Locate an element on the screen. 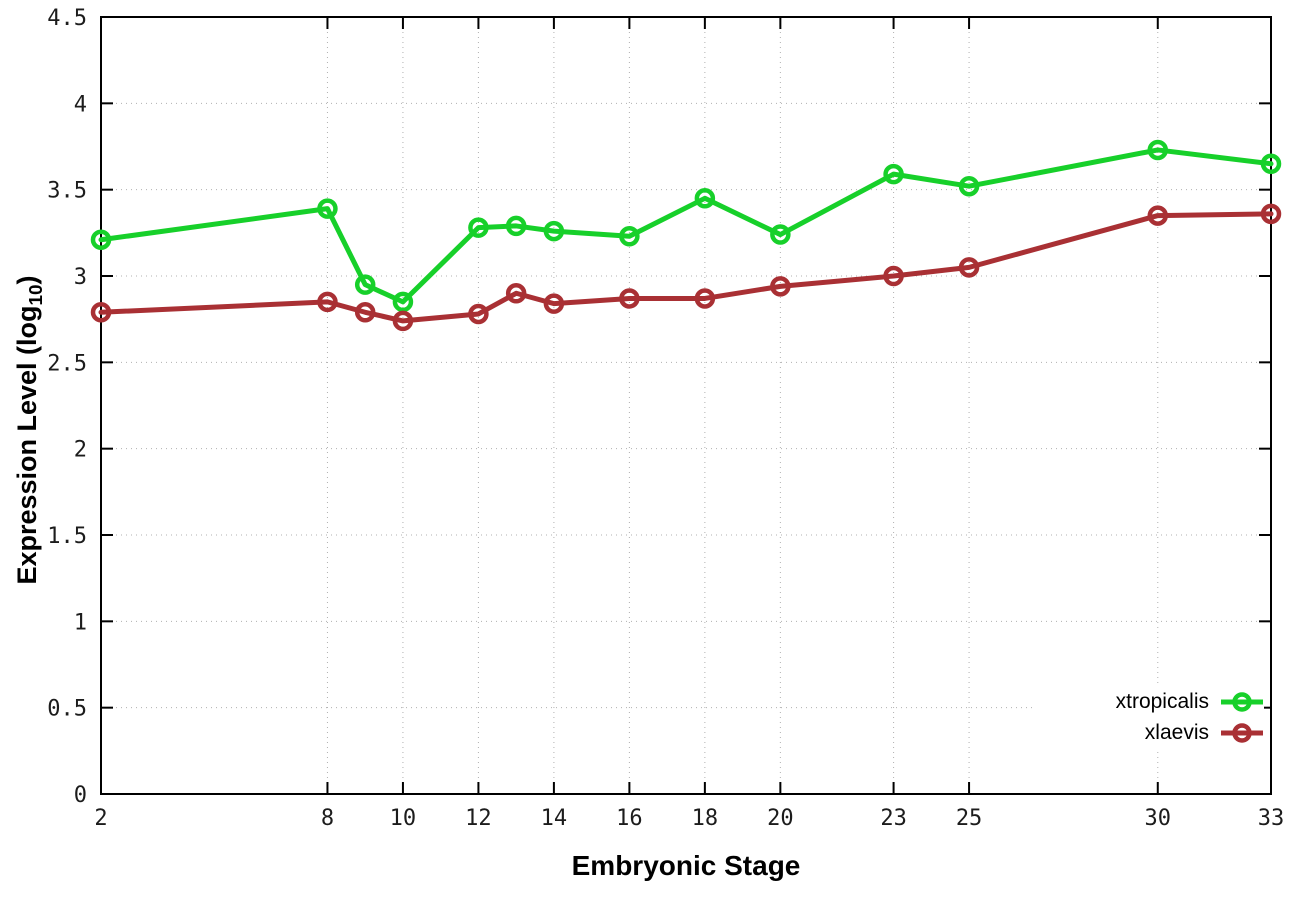  x-tick-label: 12 is located at coordinates (478, 818).